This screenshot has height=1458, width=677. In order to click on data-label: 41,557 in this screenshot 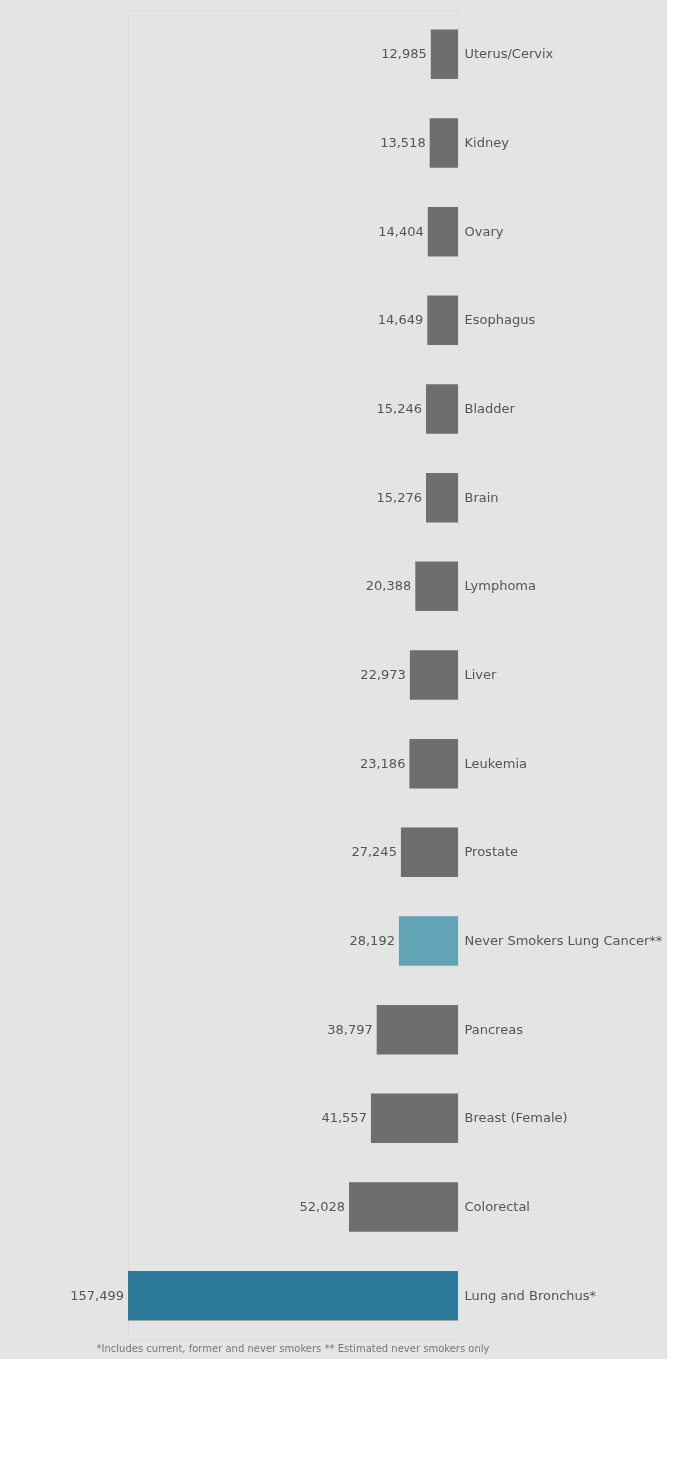, I will do `click(344, 1118)`.